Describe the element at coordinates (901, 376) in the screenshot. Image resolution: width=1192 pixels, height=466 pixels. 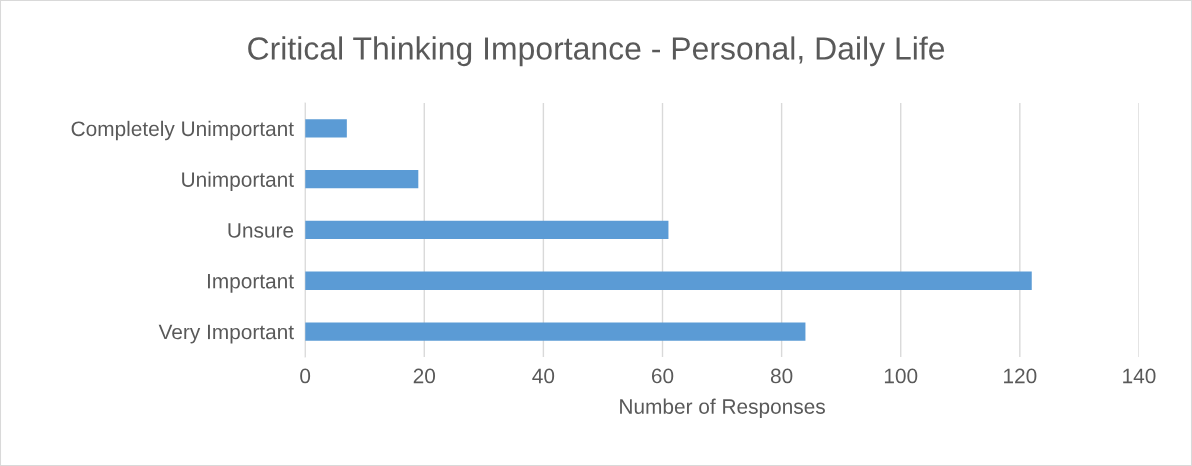
I see `x-tick-label: 100` at that location.